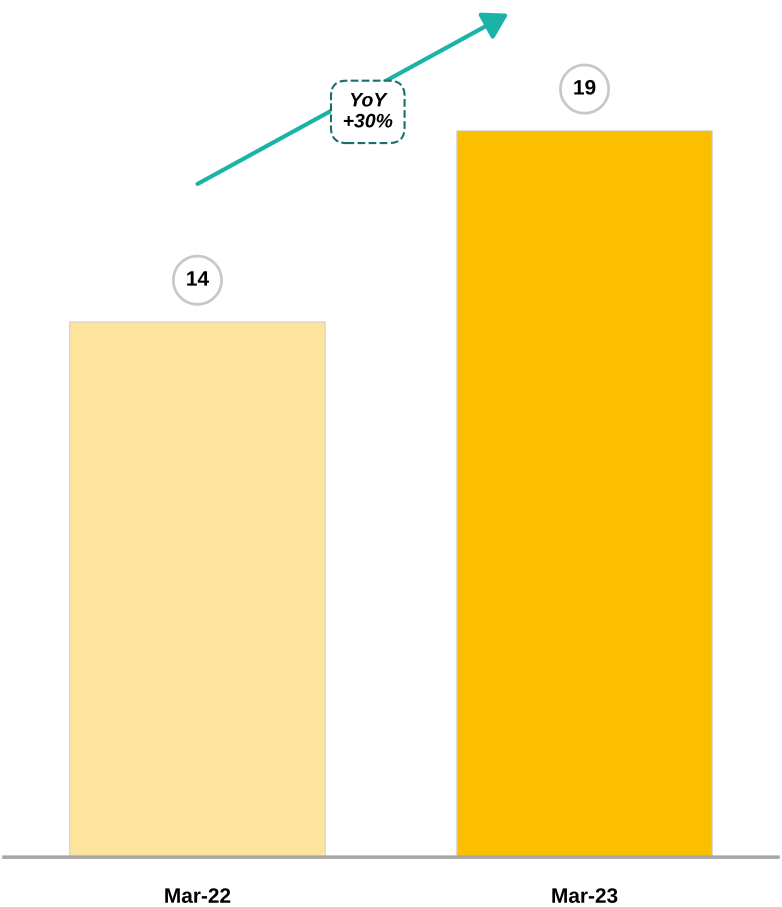 Image resolution: width=782 pixels, height=907 pixels. I want to click on data-label: 14, so click(198, 278).